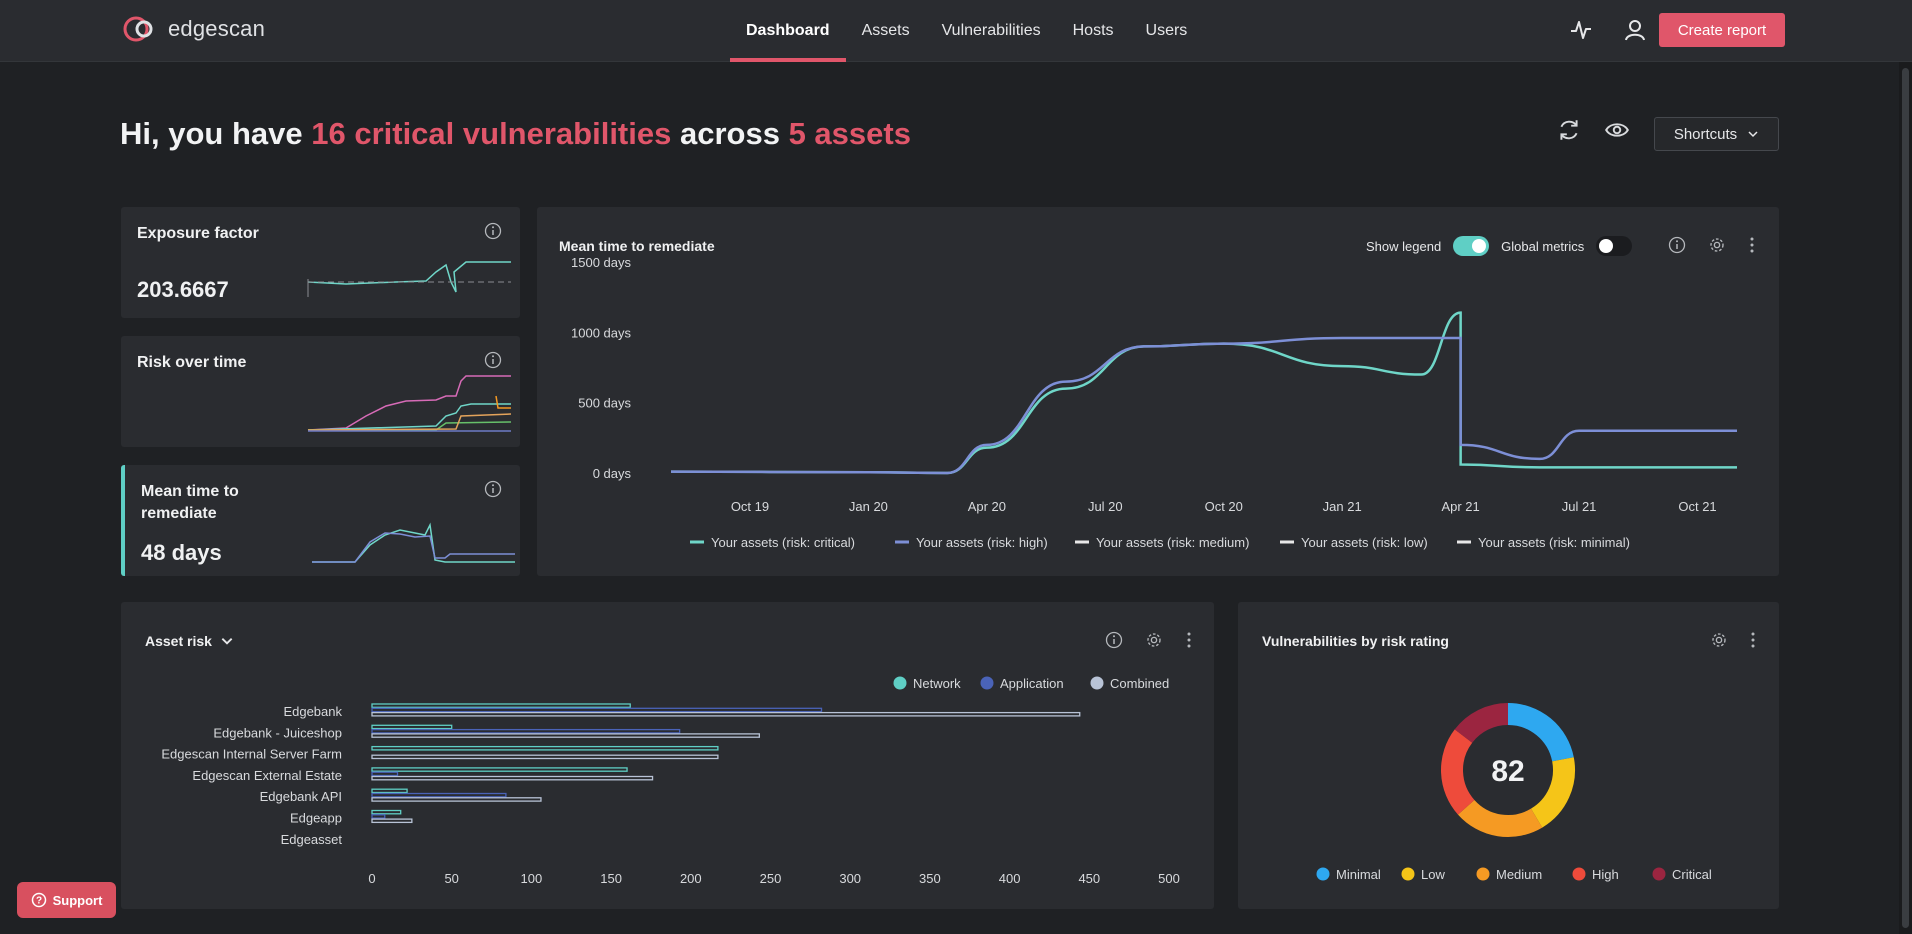 The image size is (1912, 934). I want to click on category-label: Edgebank - Juiceshop, so click(277, 732).